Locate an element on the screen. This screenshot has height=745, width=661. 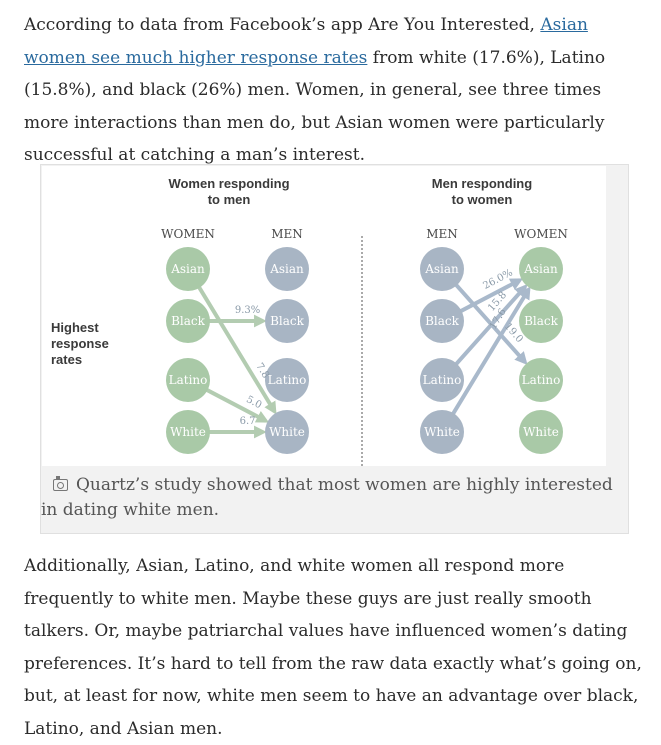
arrow-value-label: 26.0% is located at coordinates (497, 279).